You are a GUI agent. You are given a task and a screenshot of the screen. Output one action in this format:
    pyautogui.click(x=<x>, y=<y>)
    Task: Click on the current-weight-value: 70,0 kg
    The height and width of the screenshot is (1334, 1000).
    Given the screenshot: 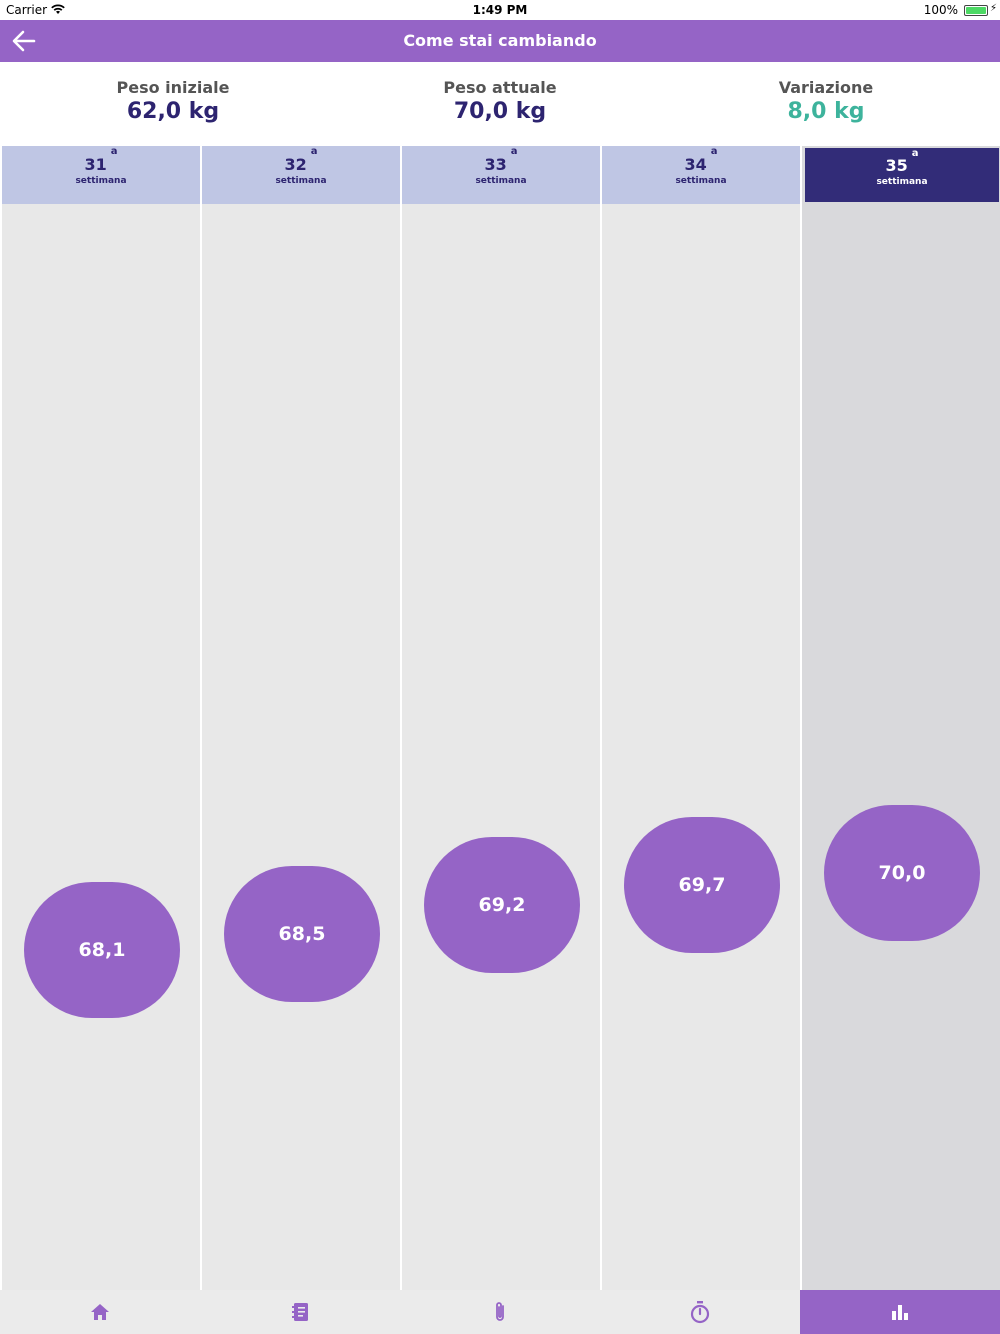 What is the action you would take?
    pyautogui.click(x=500, y=111)
    